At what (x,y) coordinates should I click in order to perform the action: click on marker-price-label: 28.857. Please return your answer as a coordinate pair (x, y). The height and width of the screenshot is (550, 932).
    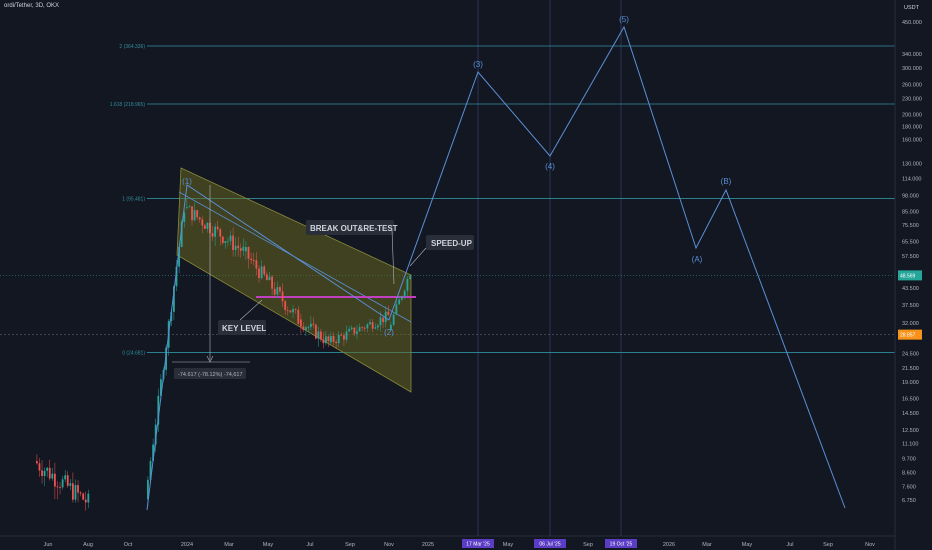
    Looking at the image, I should click on (908, 336).